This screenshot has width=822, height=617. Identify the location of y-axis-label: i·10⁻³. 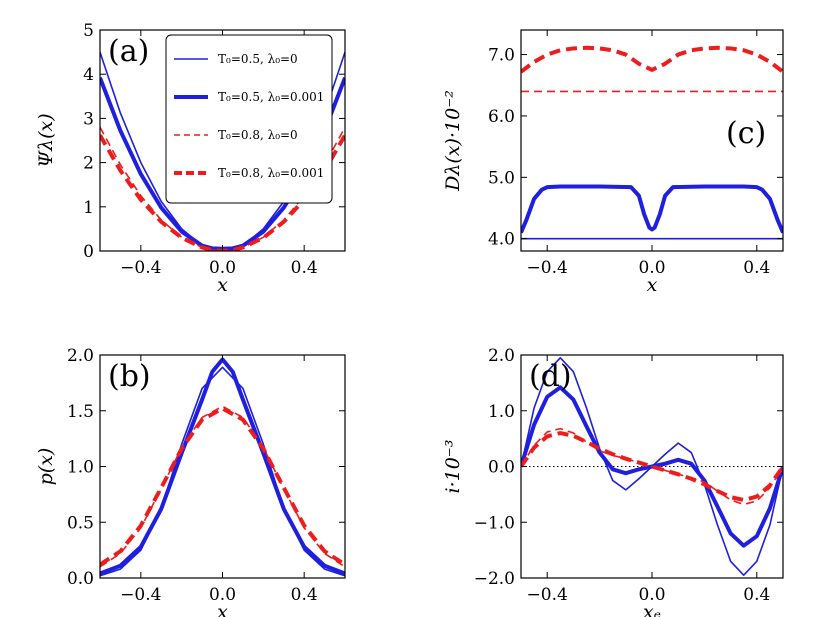
(453, 467).